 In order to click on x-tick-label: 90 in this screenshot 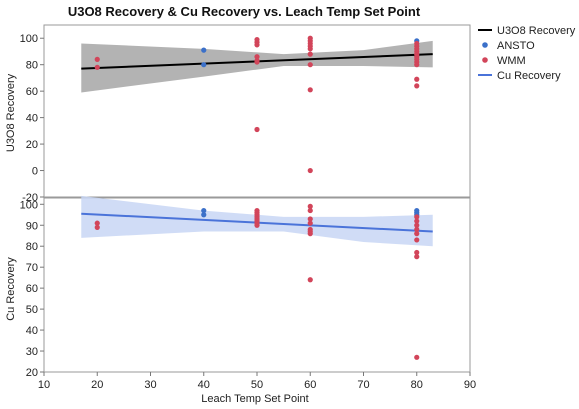, I will do `click(470, 385)`.